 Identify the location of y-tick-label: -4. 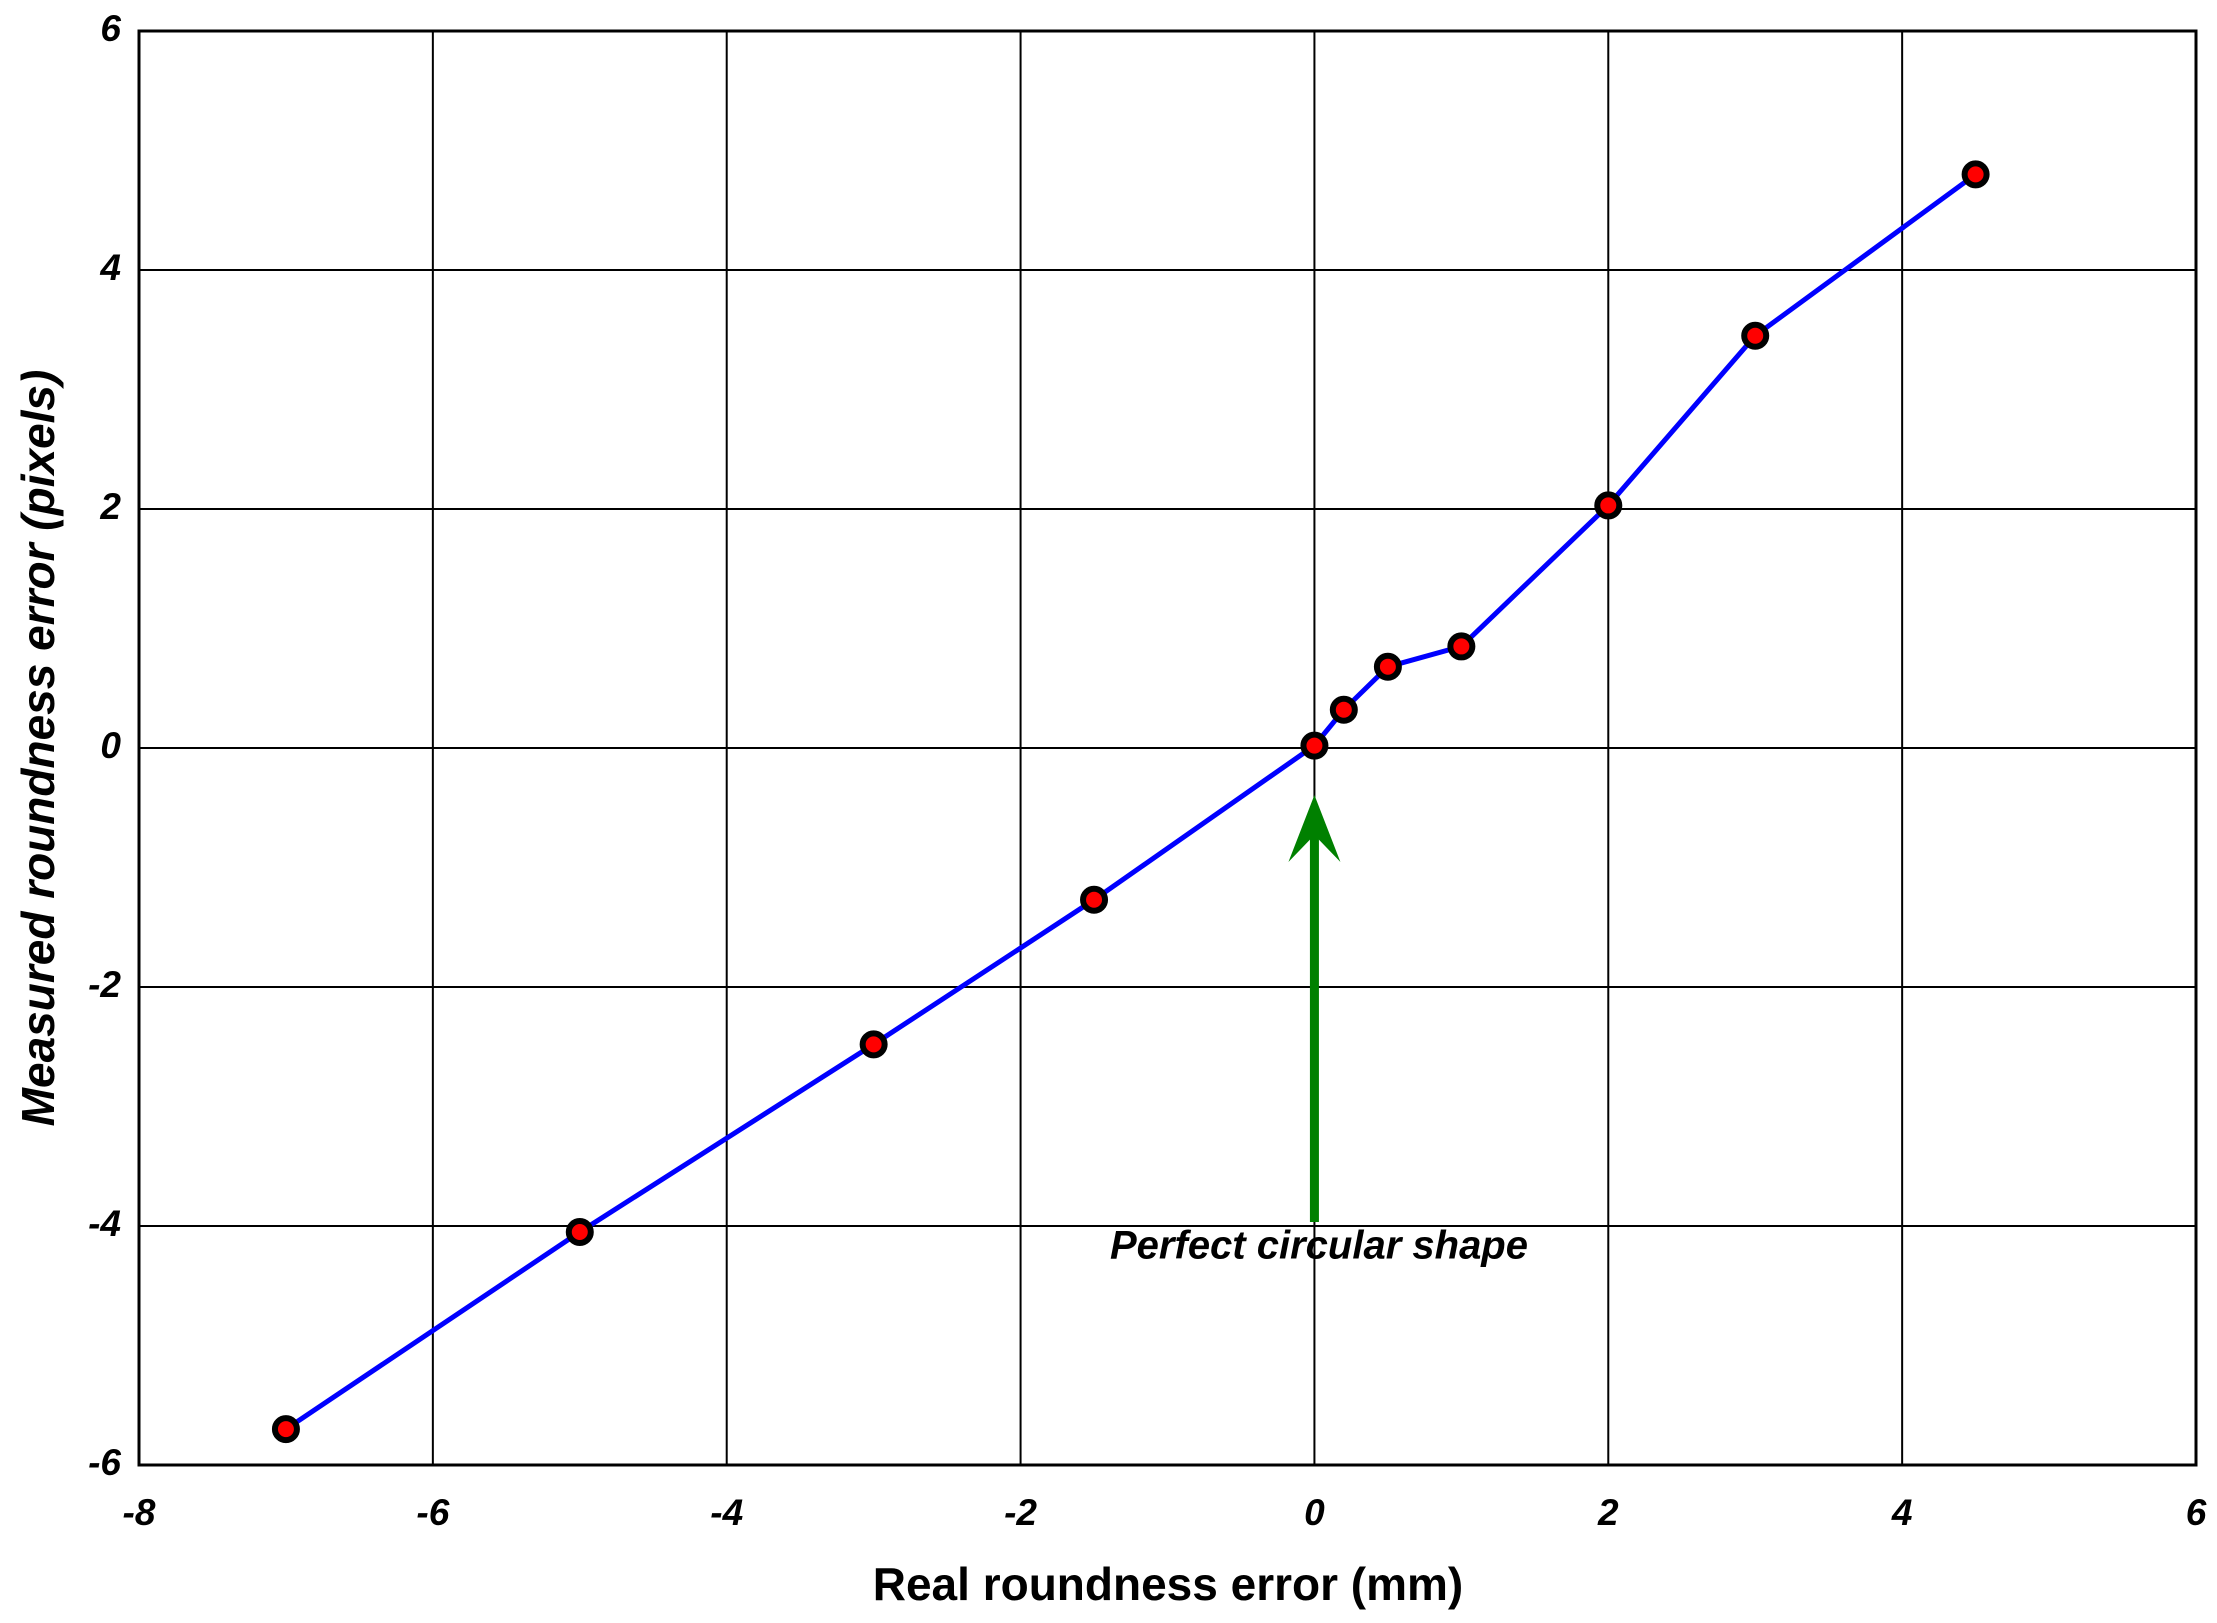
(104, 1223).